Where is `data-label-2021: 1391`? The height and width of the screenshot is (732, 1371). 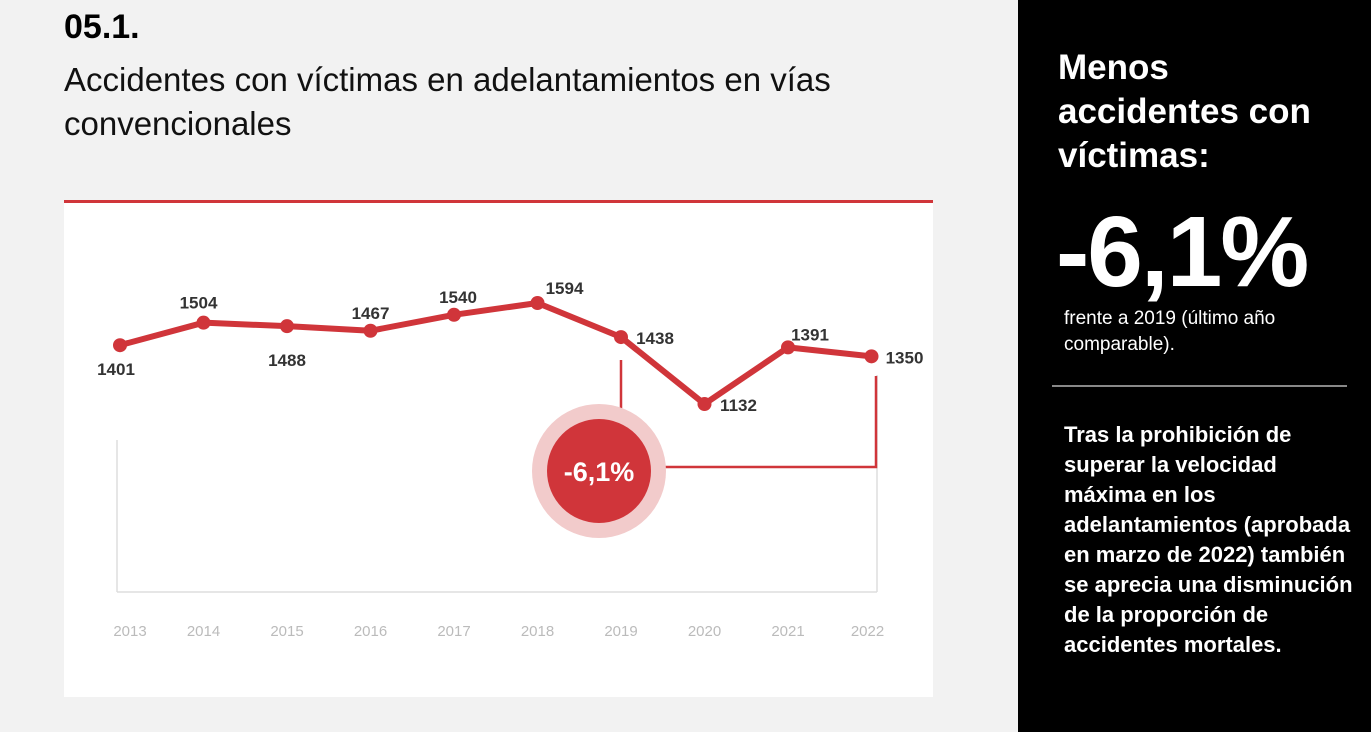
data-label-2021: 1391 is located at coordinates (810, 334).